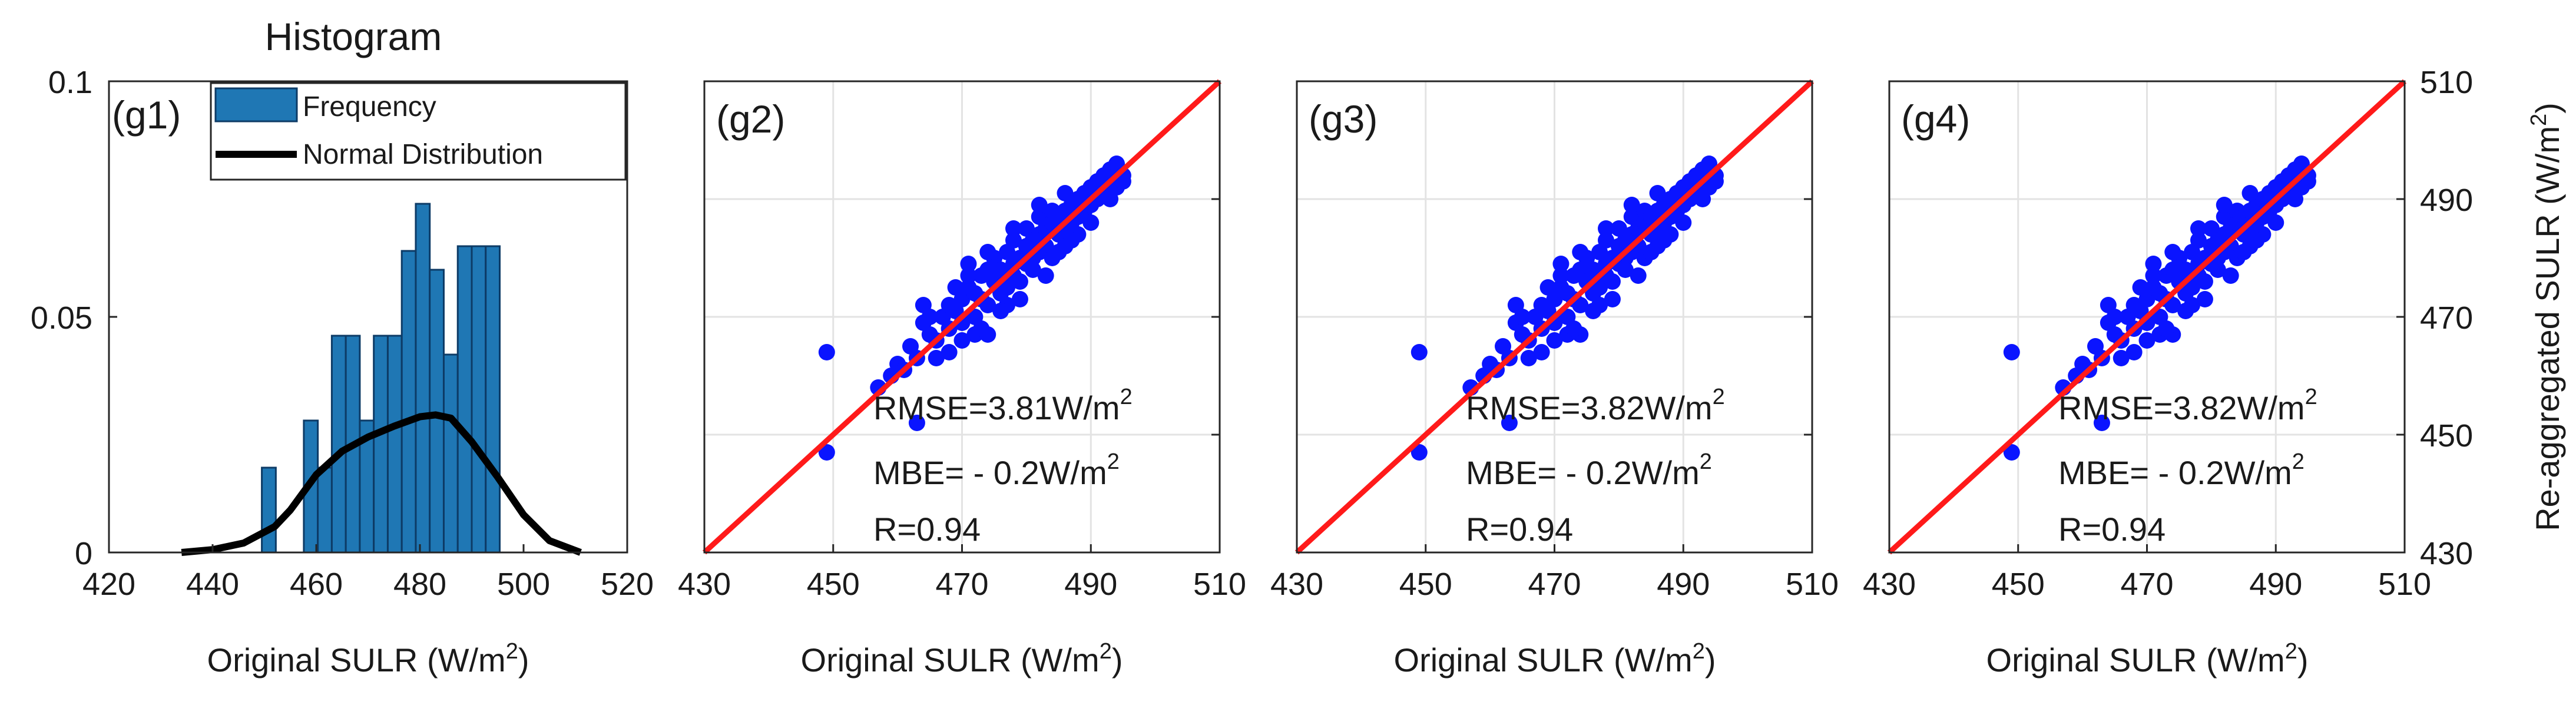 The width and height of the screenshot is (2576, 705). Describe the element at coordinates (523, 584) in the screenshot. I see `x-tick-label: 500` at that location.